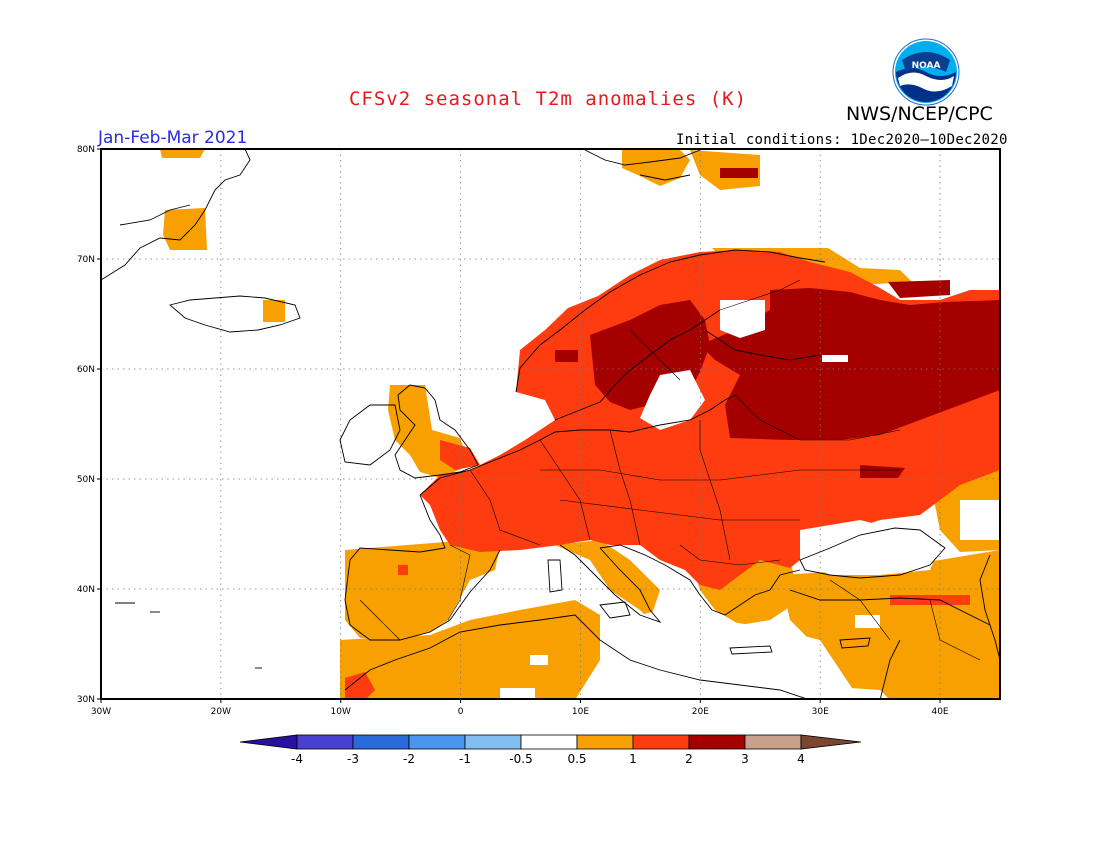  I want to click on colorbar-label: 4, so click(801, 759).